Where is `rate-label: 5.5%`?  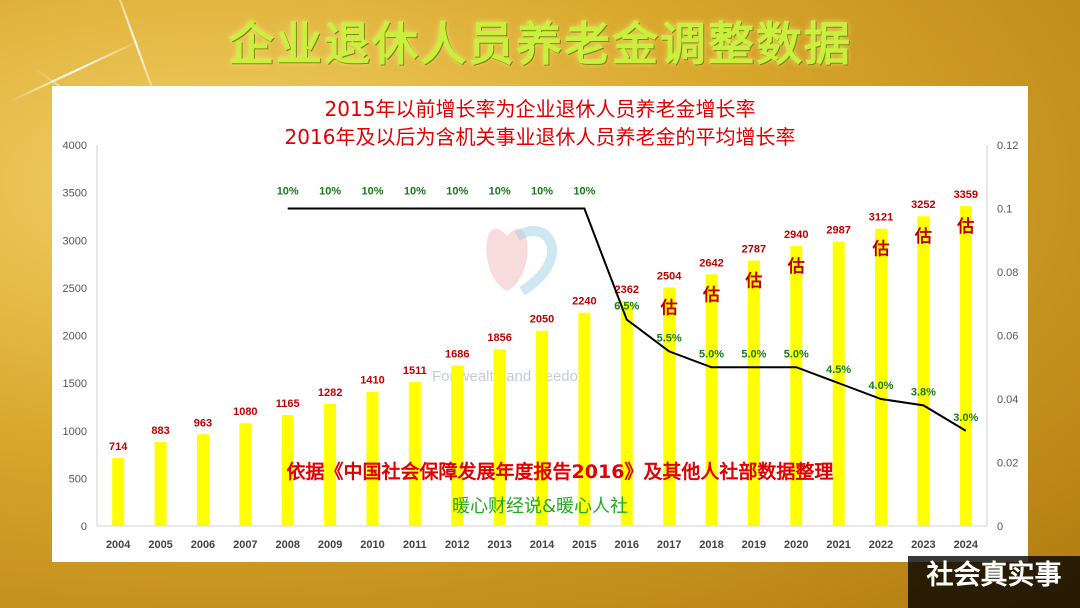
rate-label: 5.5% is located at coordinates (669, 338).